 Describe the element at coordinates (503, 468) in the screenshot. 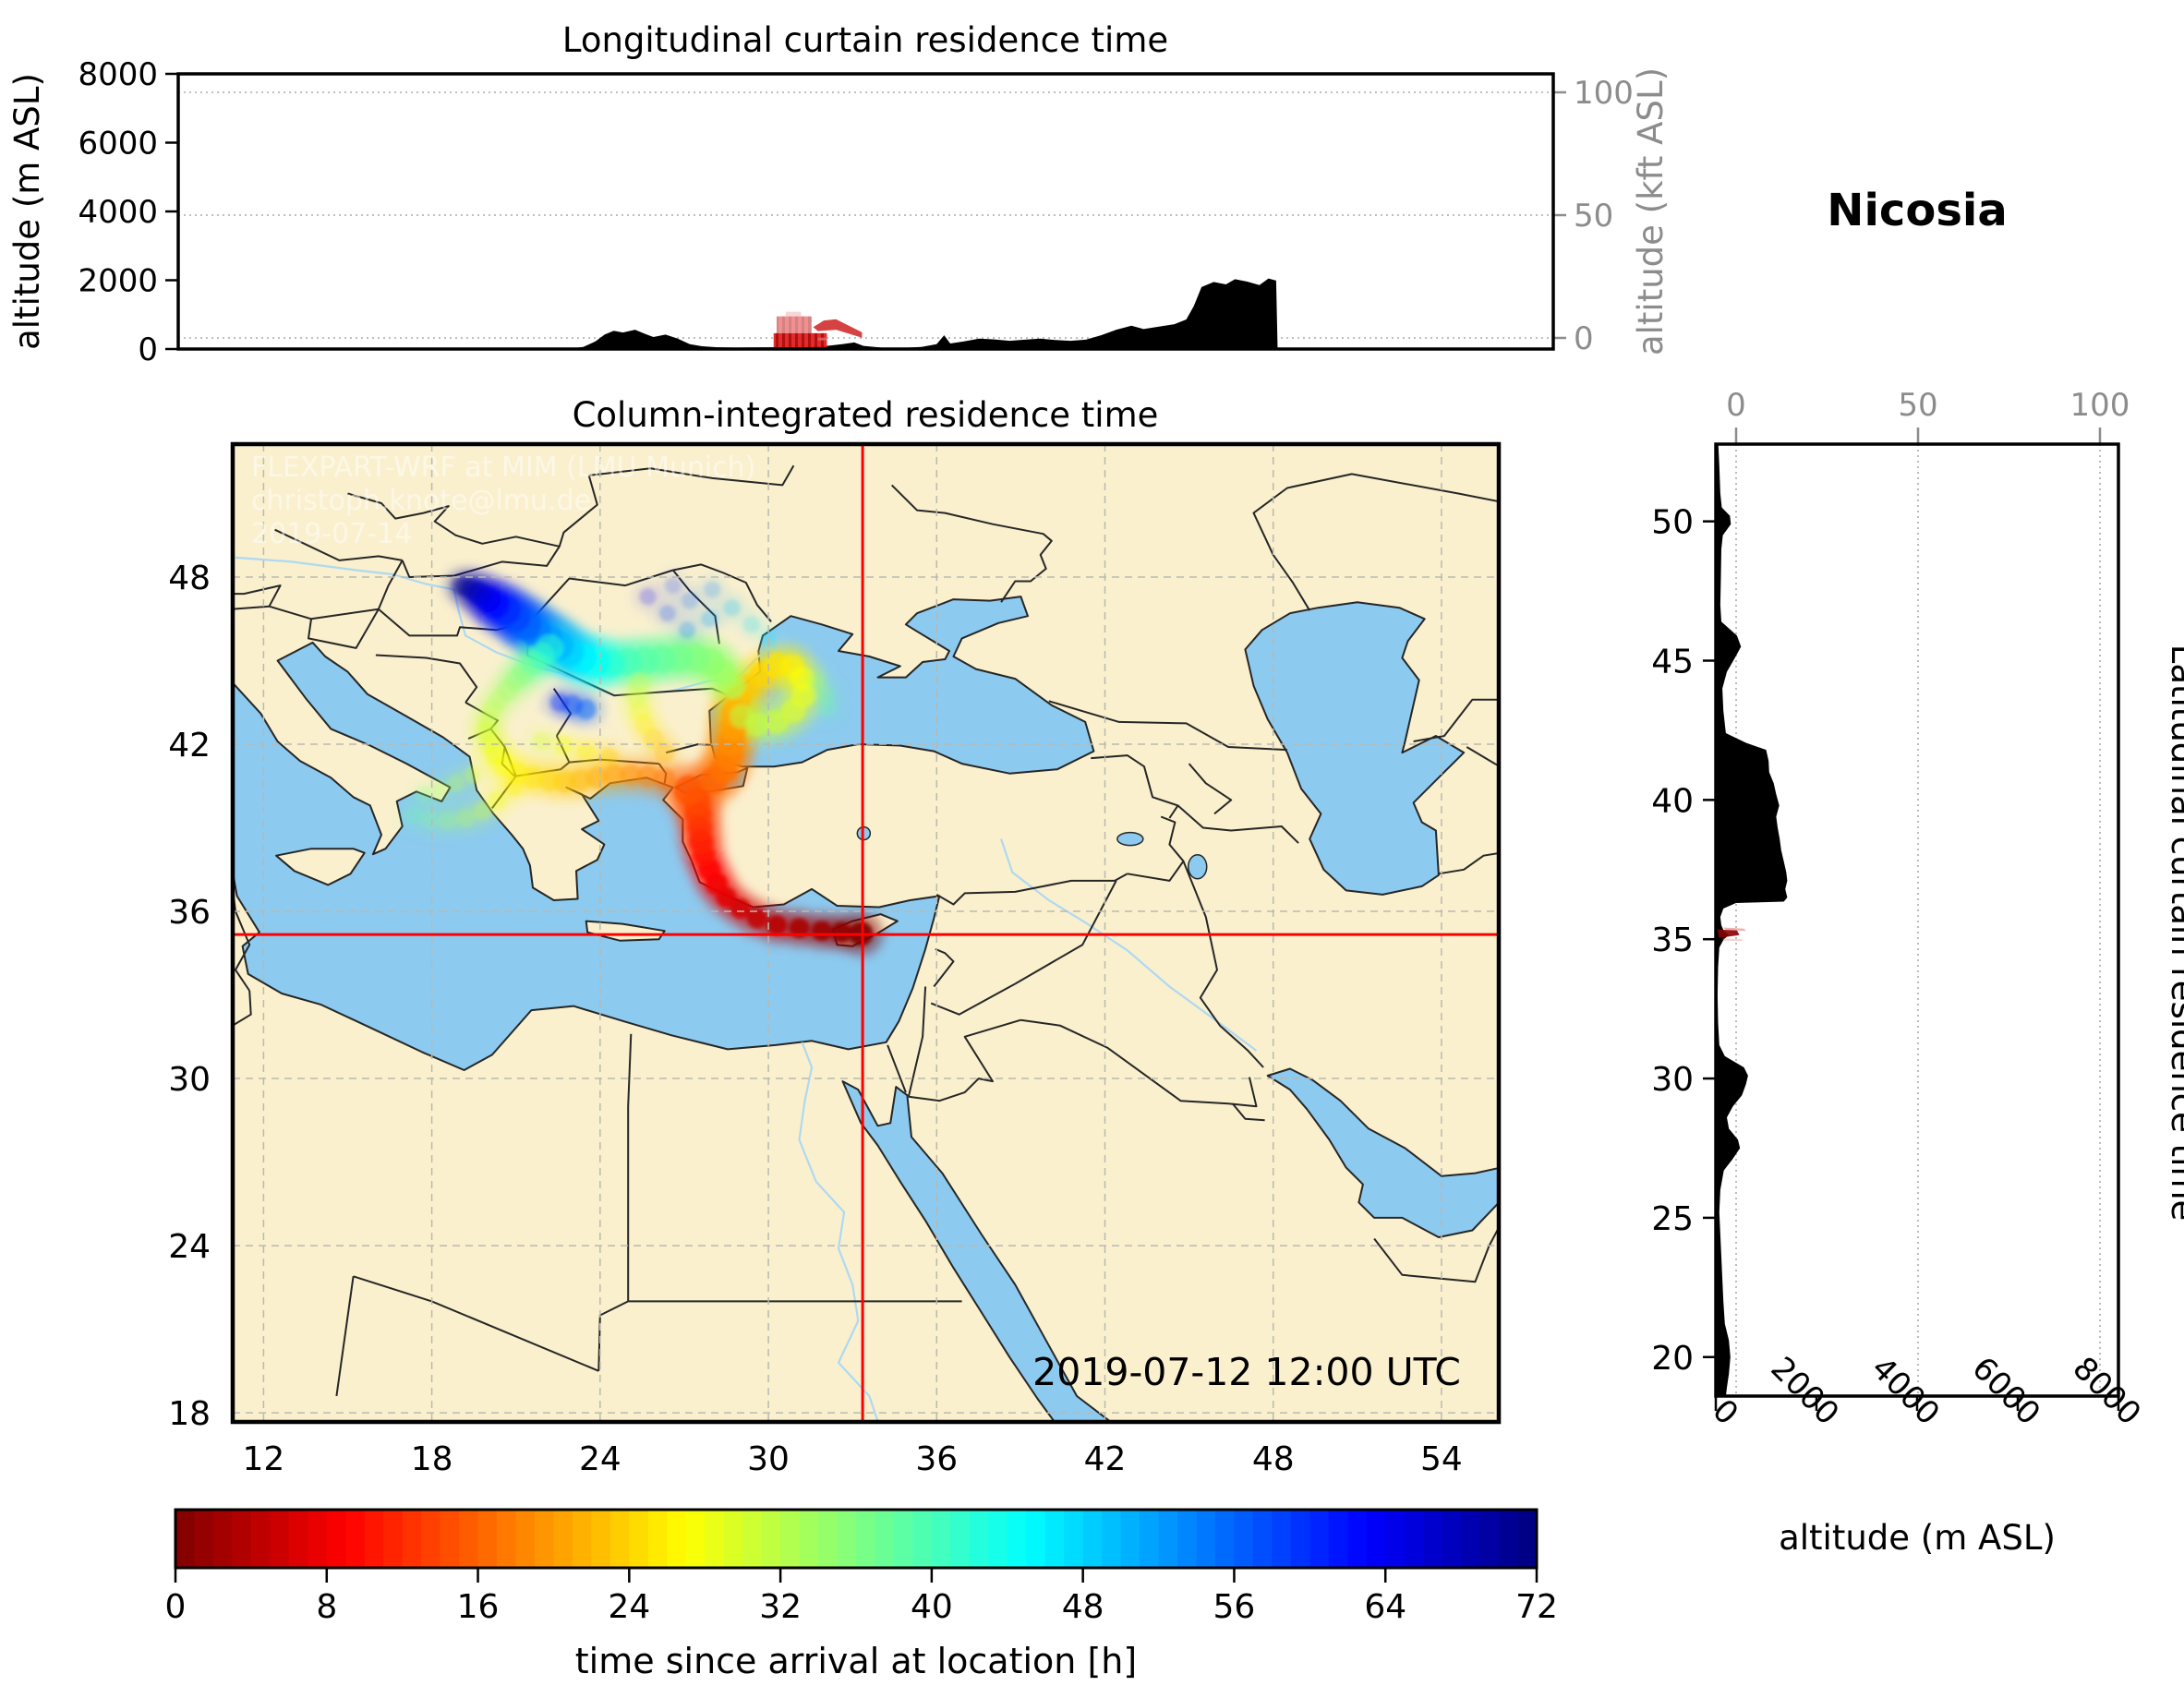

I see `watermark-line1: FLEXPART-WRF at MIM (LMU Munich)` at that location.